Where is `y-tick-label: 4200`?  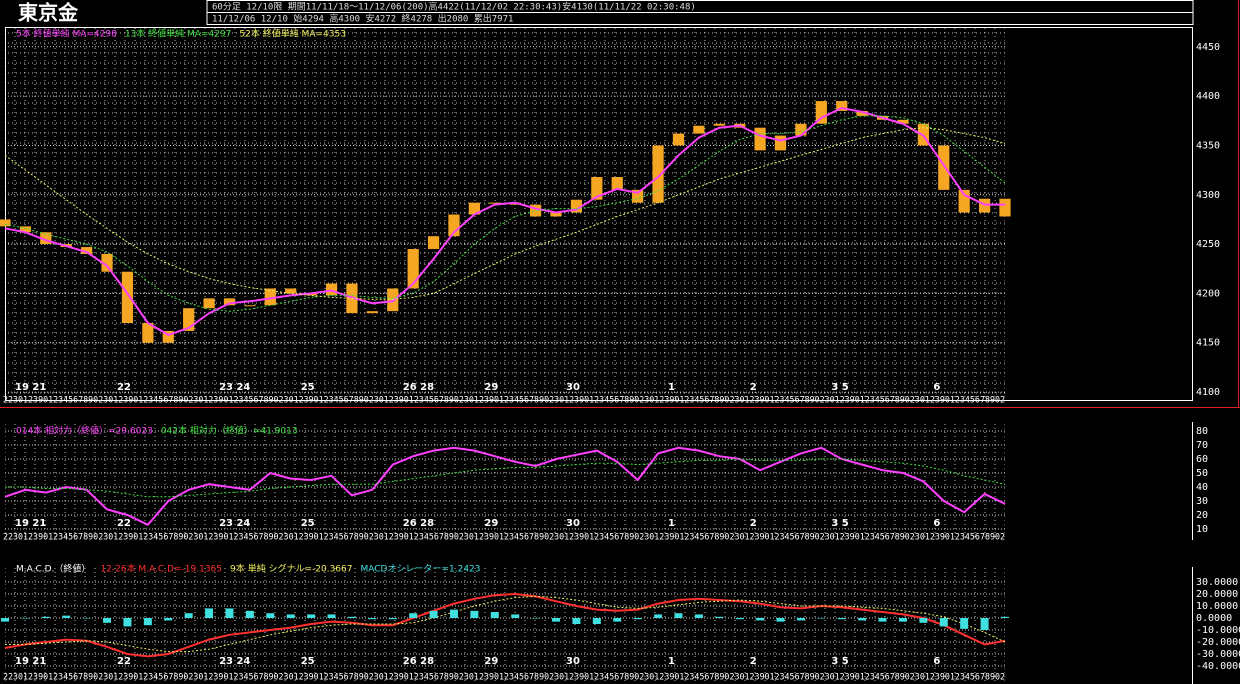
y-tick-label: 4200 is located at coordinates (1208, 293).